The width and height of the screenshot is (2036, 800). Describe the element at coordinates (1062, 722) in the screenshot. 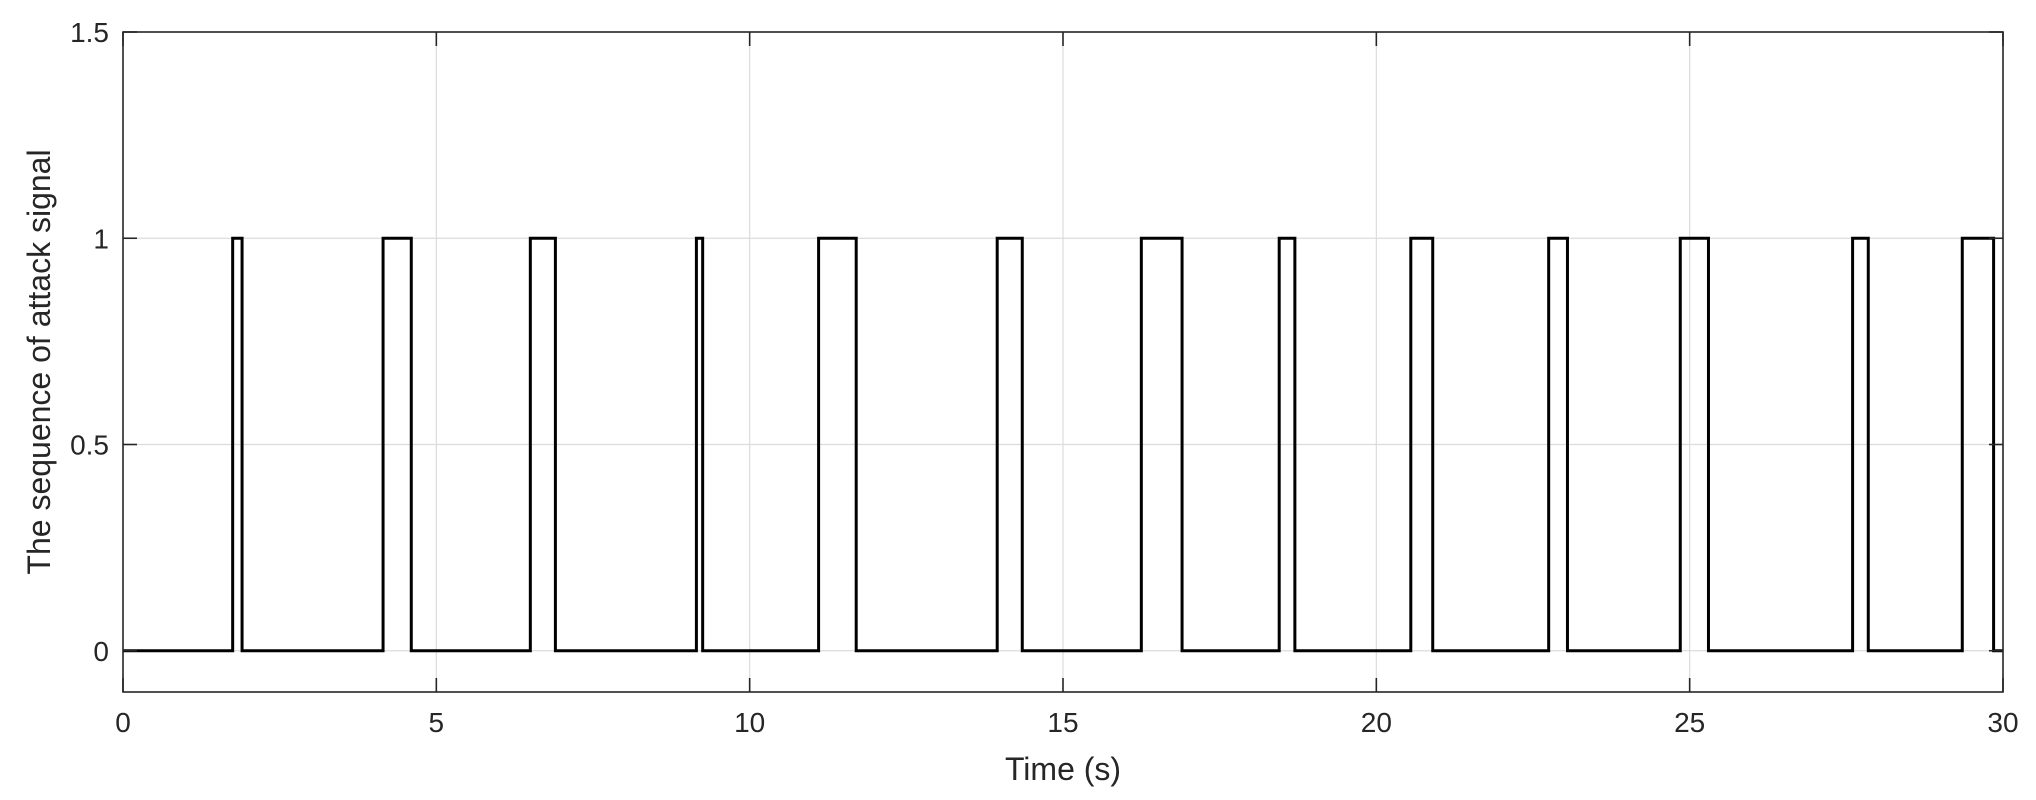

I see `x-tick-label: 15` at that location.